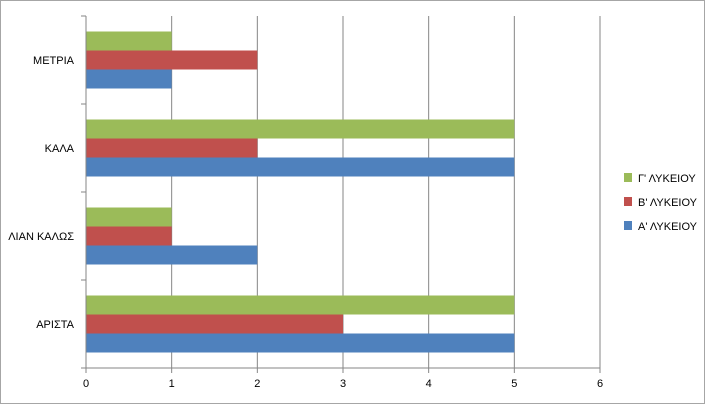  Describe the element at coordinates (514, 384) in the screenshot. I see `x-tick-label-5: 5` at that location.